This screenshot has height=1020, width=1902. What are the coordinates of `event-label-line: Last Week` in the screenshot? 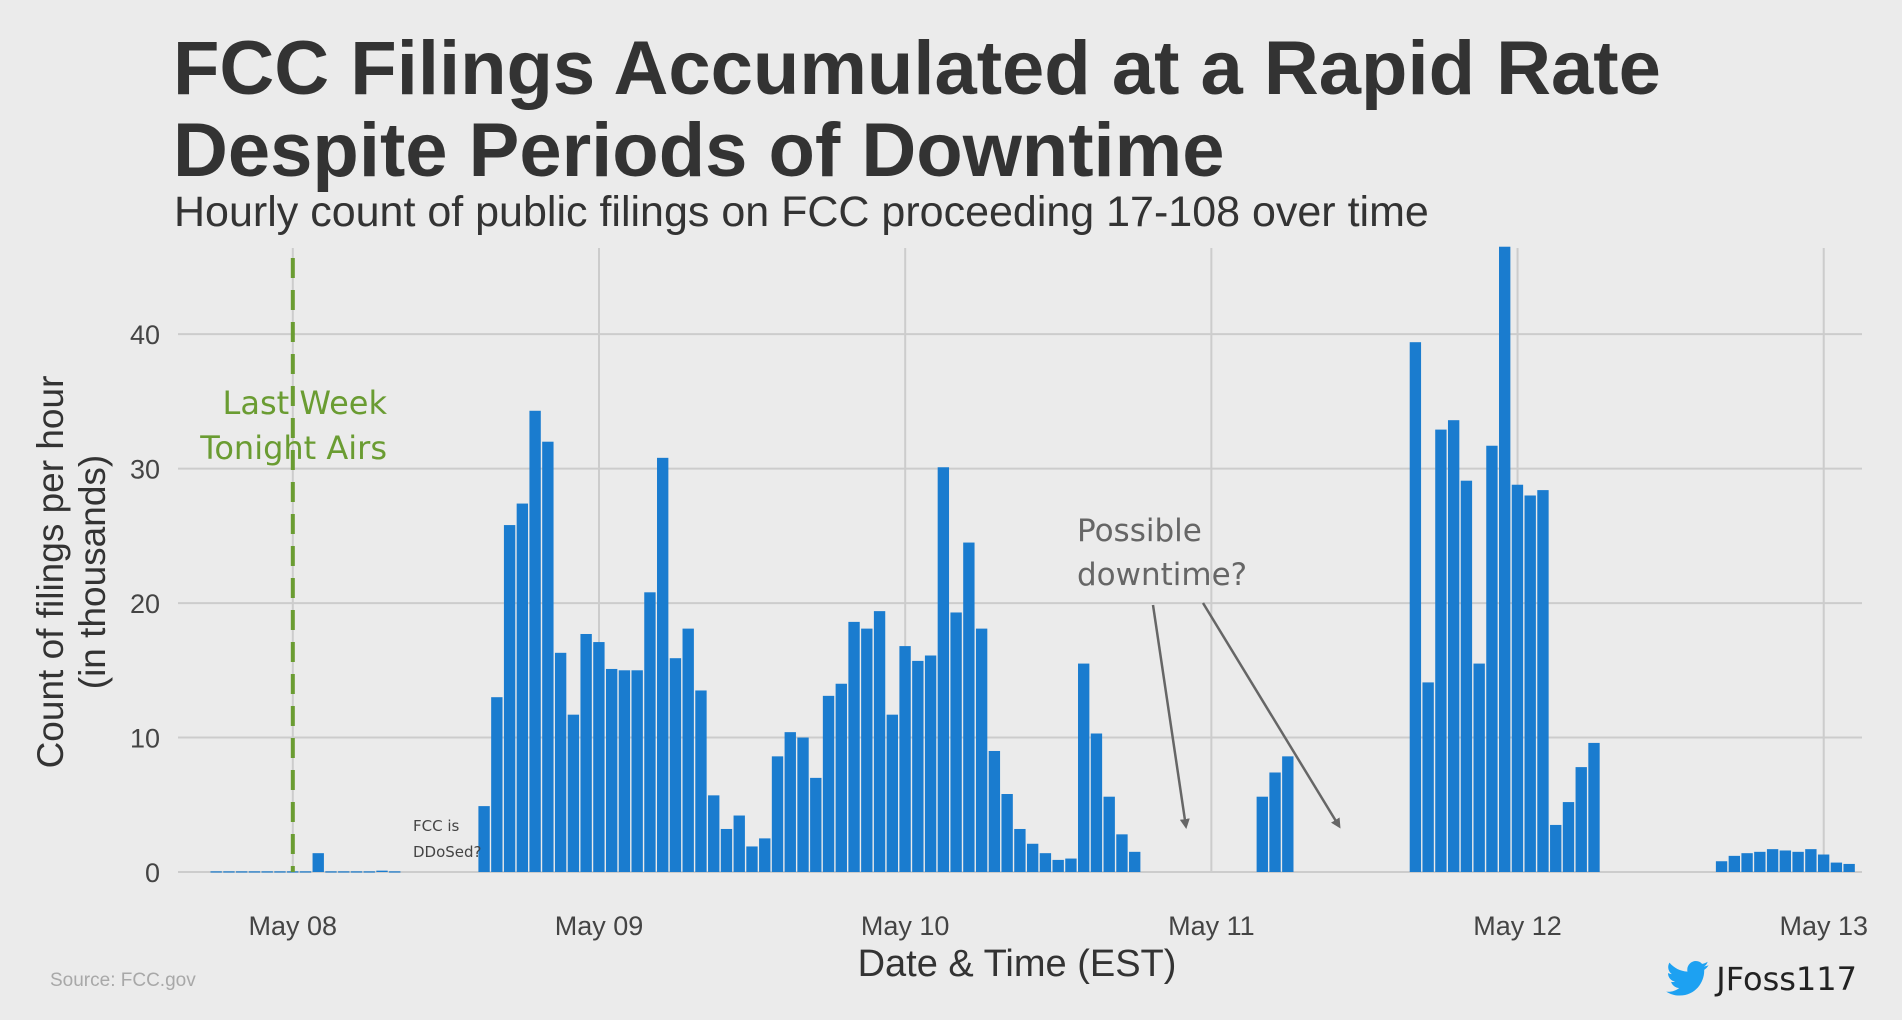 It's located at (305, 403).